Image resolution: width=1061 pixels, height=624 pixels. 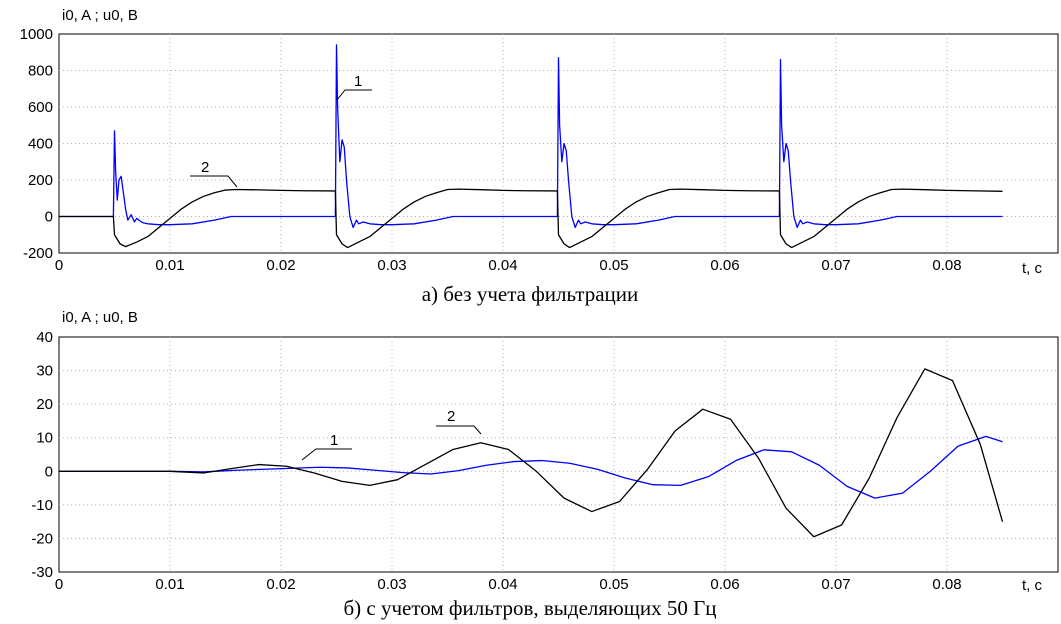 I want to click on chart-b-y-tick-label: 20, so click(x=44, y=404).